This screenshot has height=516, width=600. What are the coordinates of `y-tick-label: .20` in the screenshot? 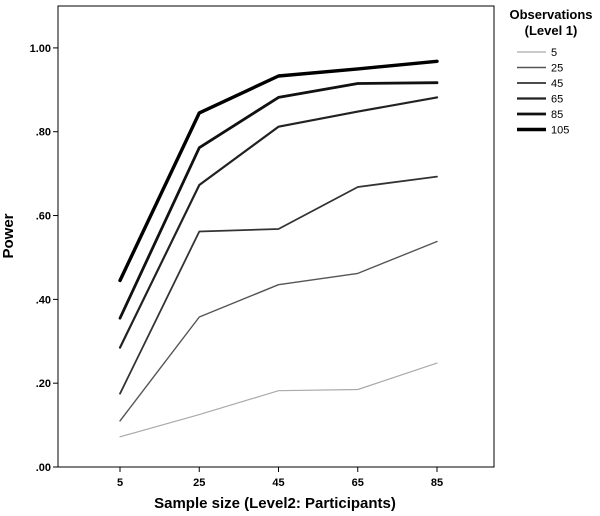 It's located at (43, 384).